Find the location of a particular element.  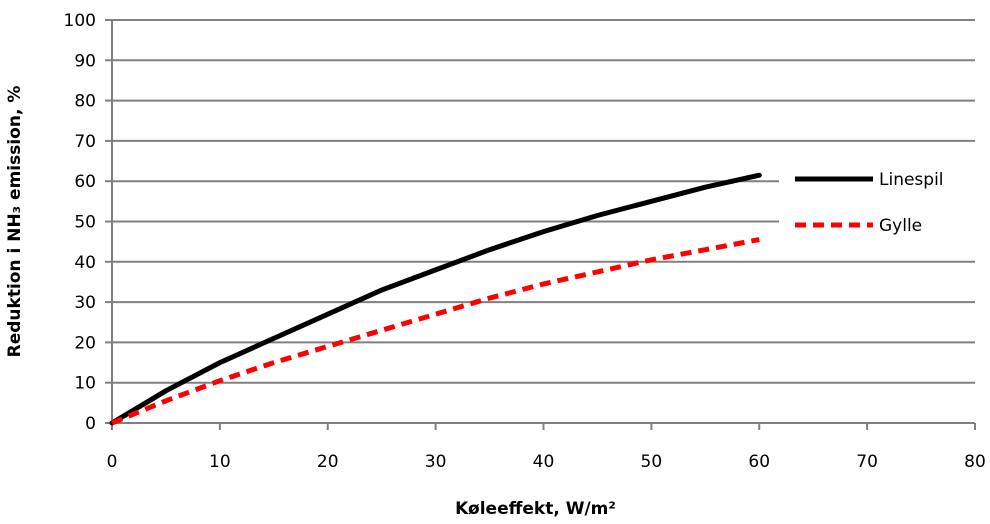

y-tick-label: 50 is located at coordinates (85, 223).